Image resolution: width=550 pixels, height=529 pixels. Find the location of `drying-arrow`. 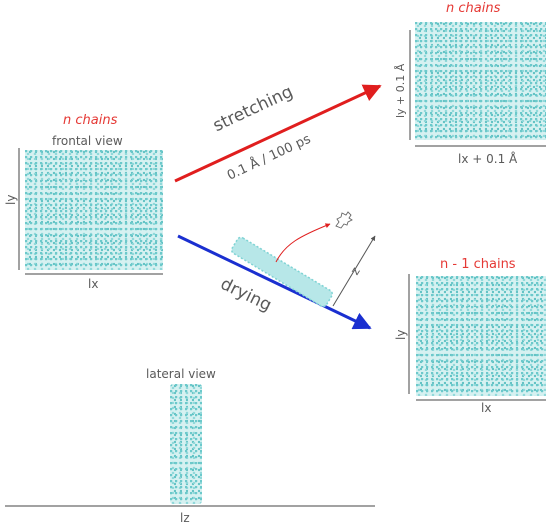

drying-arrow is located at coordinates (274, 282).